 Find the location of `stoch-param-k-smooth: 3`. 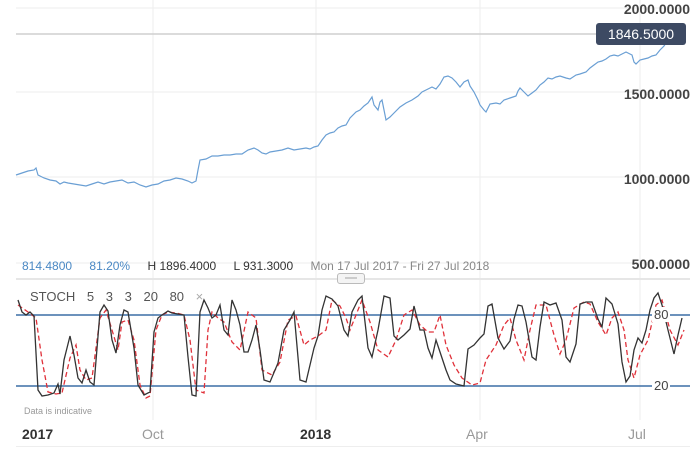

stoch-param-k-smooth: 3 is located at coordinates (109, 296).